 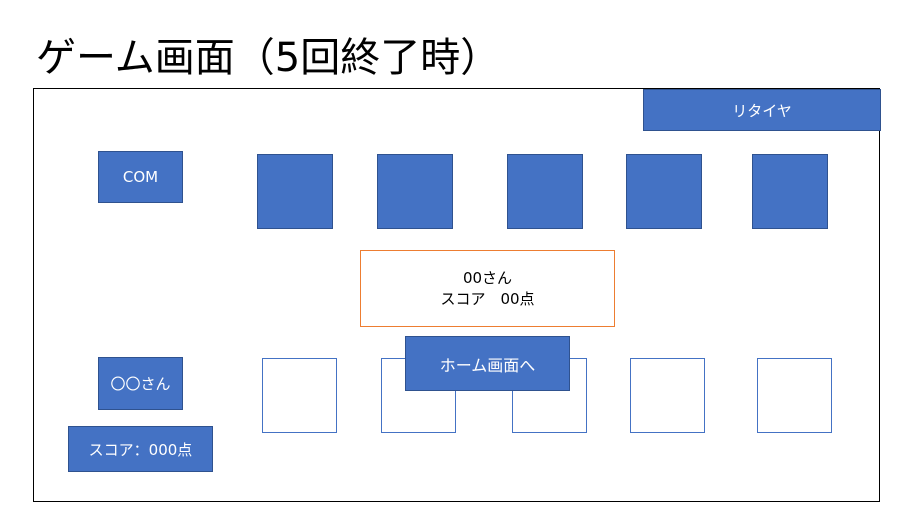 What do you see at coordinates (487, 298) in the screenshot?
I see `result-score: スコア 00点` at bounding box center [487, 298].